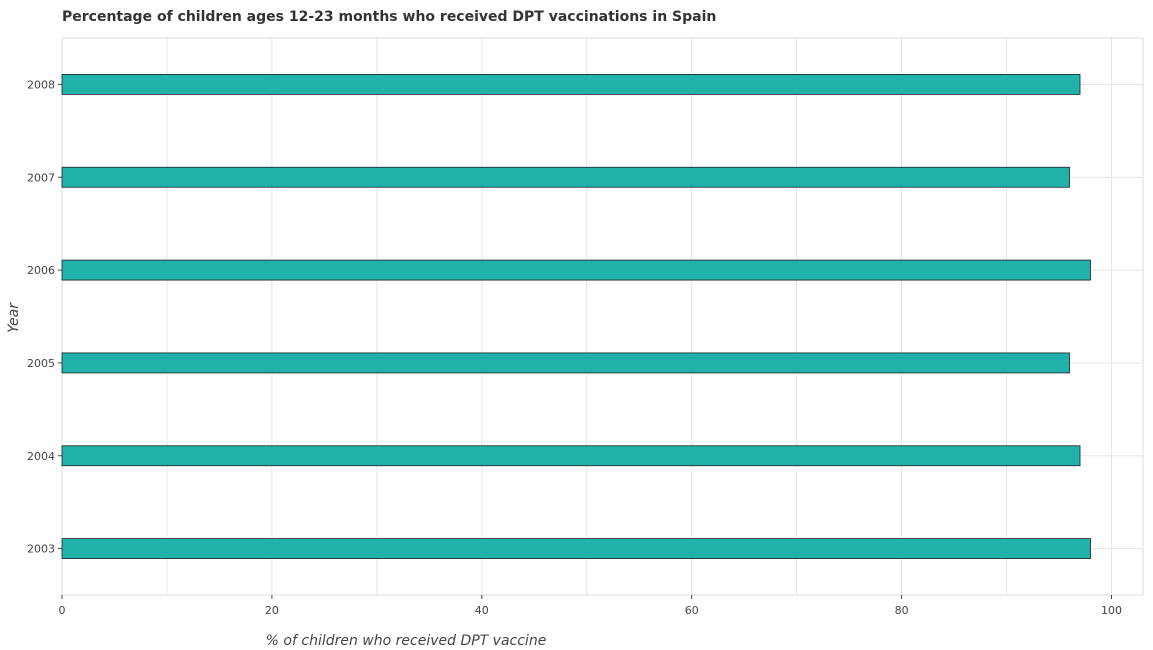 This screenshot has width=1153, height=650. I want to click on y-axis-ticks: 2003 2004 2005 2006 2007 2008, so click(44, 317).